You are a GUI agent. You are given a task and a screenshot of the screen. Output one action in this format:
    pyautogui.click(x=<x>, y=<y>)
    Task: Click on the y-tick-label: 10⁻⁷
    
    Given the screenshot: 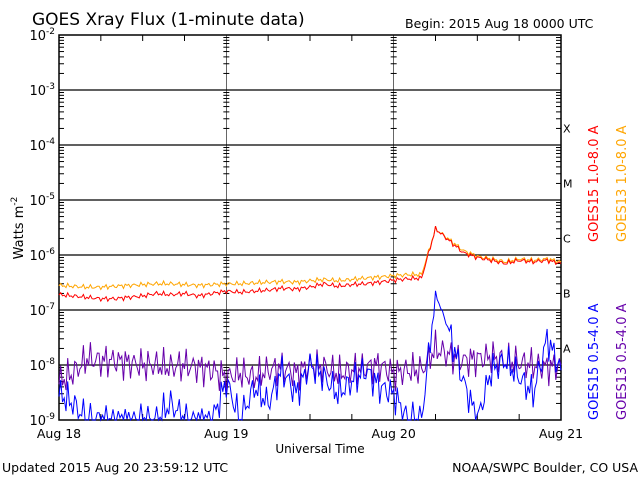 What is the action you would take?
    pyautogui.click(x=42, y=310)
    